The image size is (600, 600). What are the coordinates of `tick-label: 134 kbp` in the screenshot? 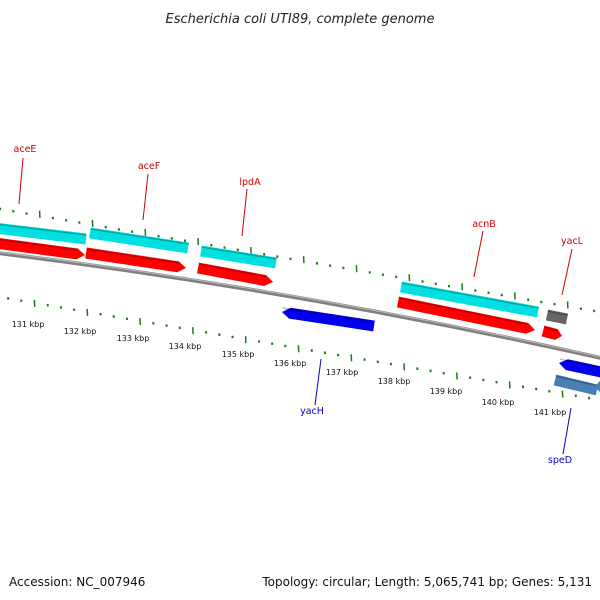 It's located at (185, 346).